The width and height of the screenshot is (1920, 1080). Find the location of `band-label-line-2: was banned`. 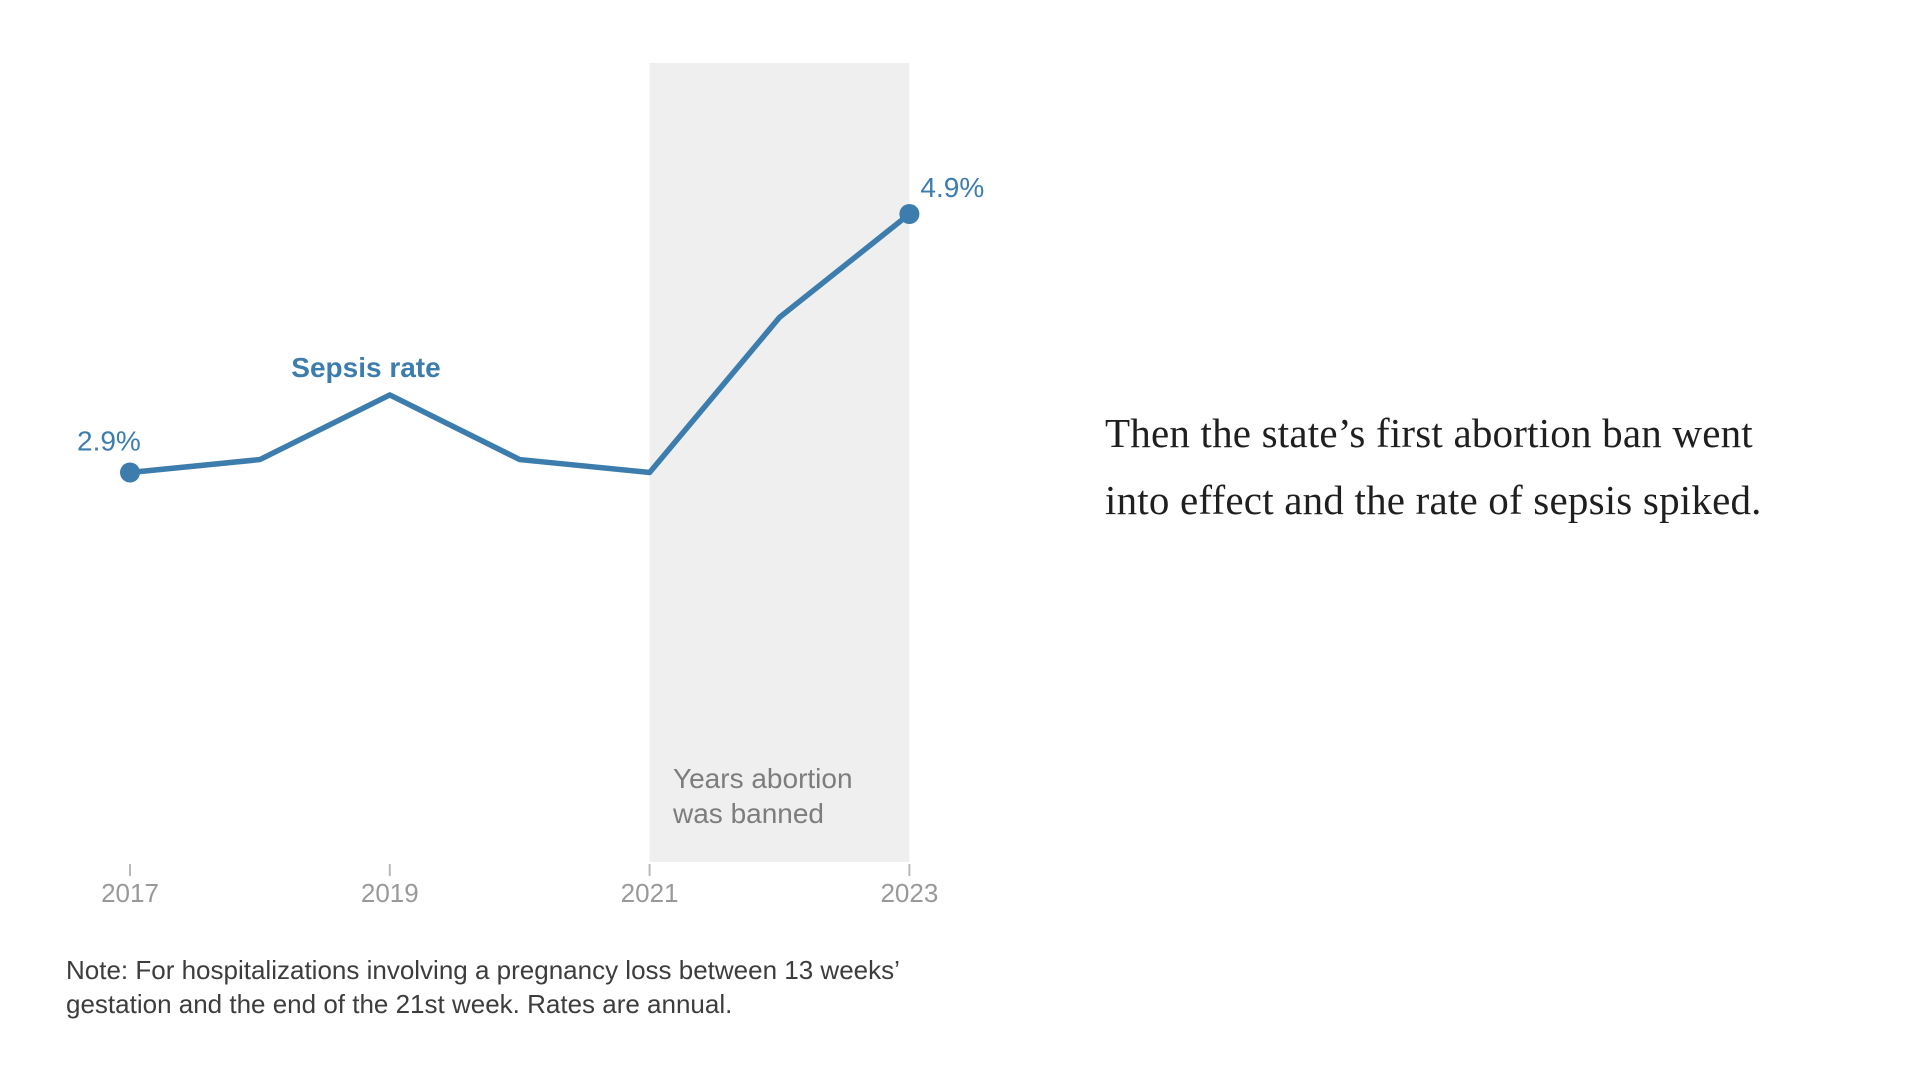

band-label-line-2: was banned is located at coordinates (748, 813).